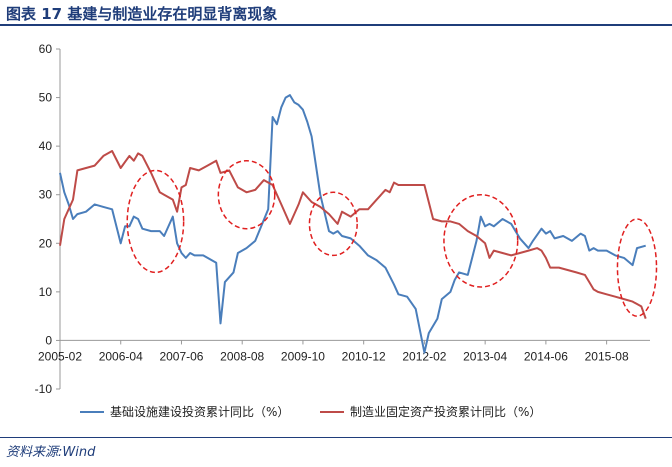  What do you see at coordinates (60, 356) in the screenshot?
I see `x-tick-label: 2005-02` at bounding box center [60, 356].